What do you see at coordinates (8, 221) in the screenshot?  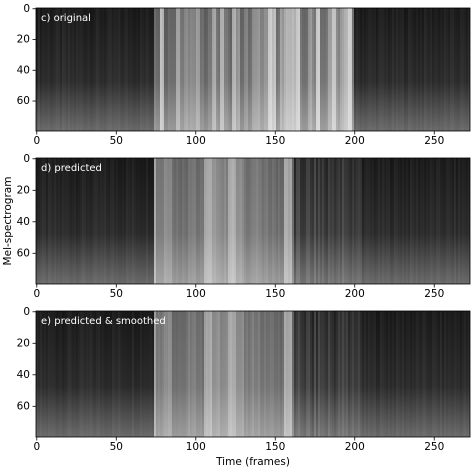 I see `y-axis-label: Mel-spectrogram` at bounding box center [8, 221].